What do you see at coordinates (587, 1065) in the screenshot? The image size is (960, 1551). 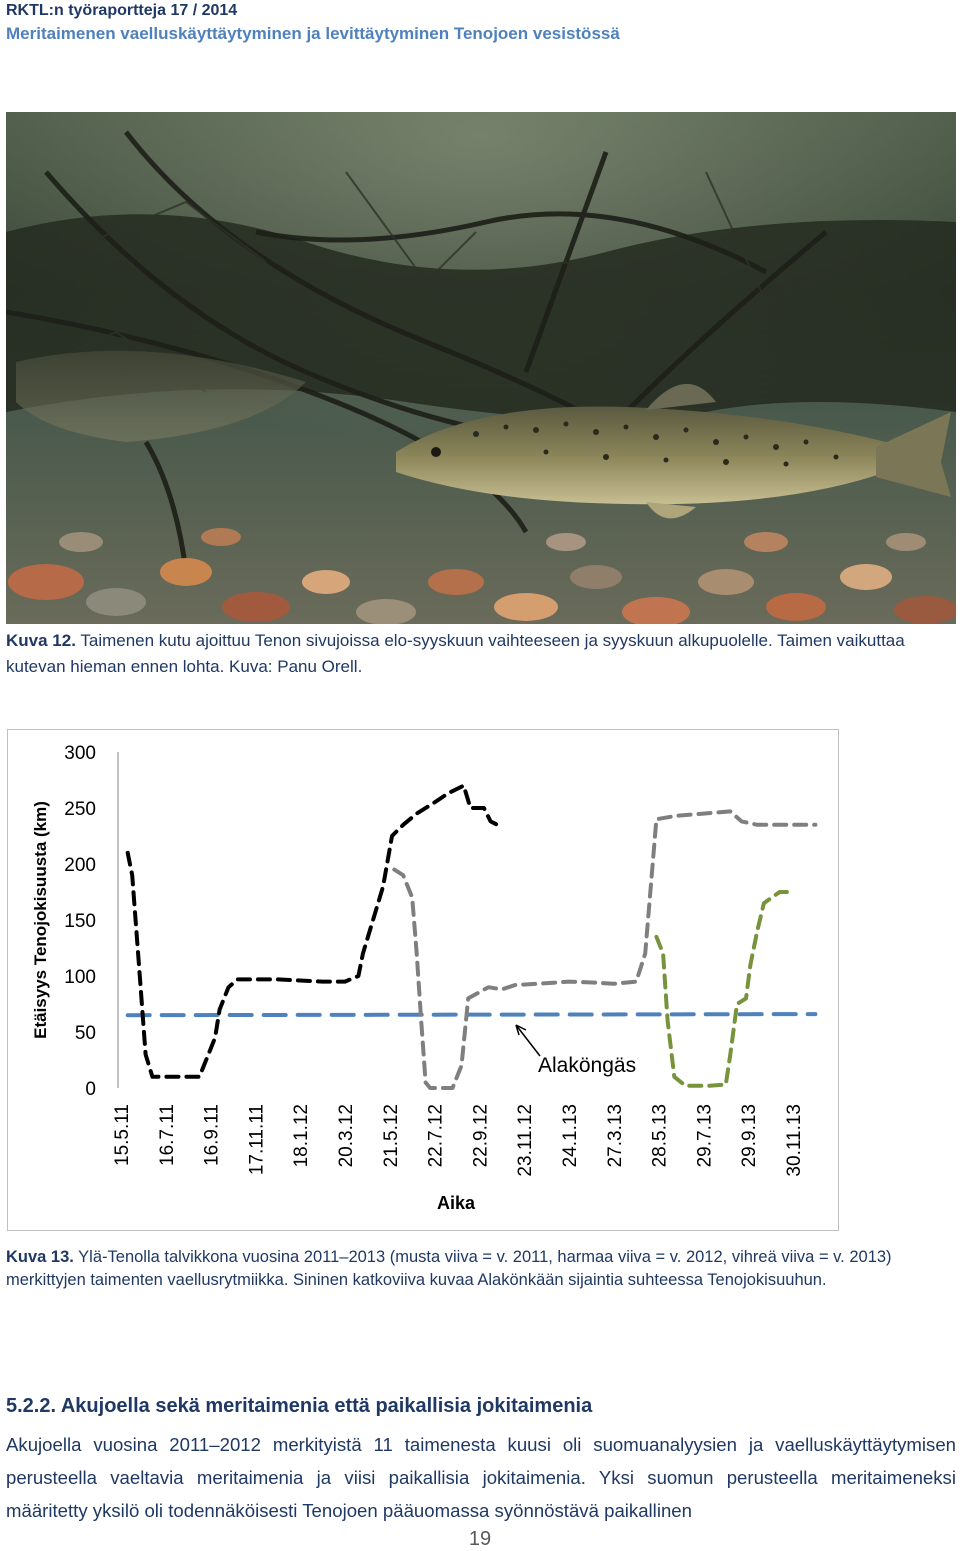 I see `annotation-label: Alaköngäs` at bounding box center [587, 1065].